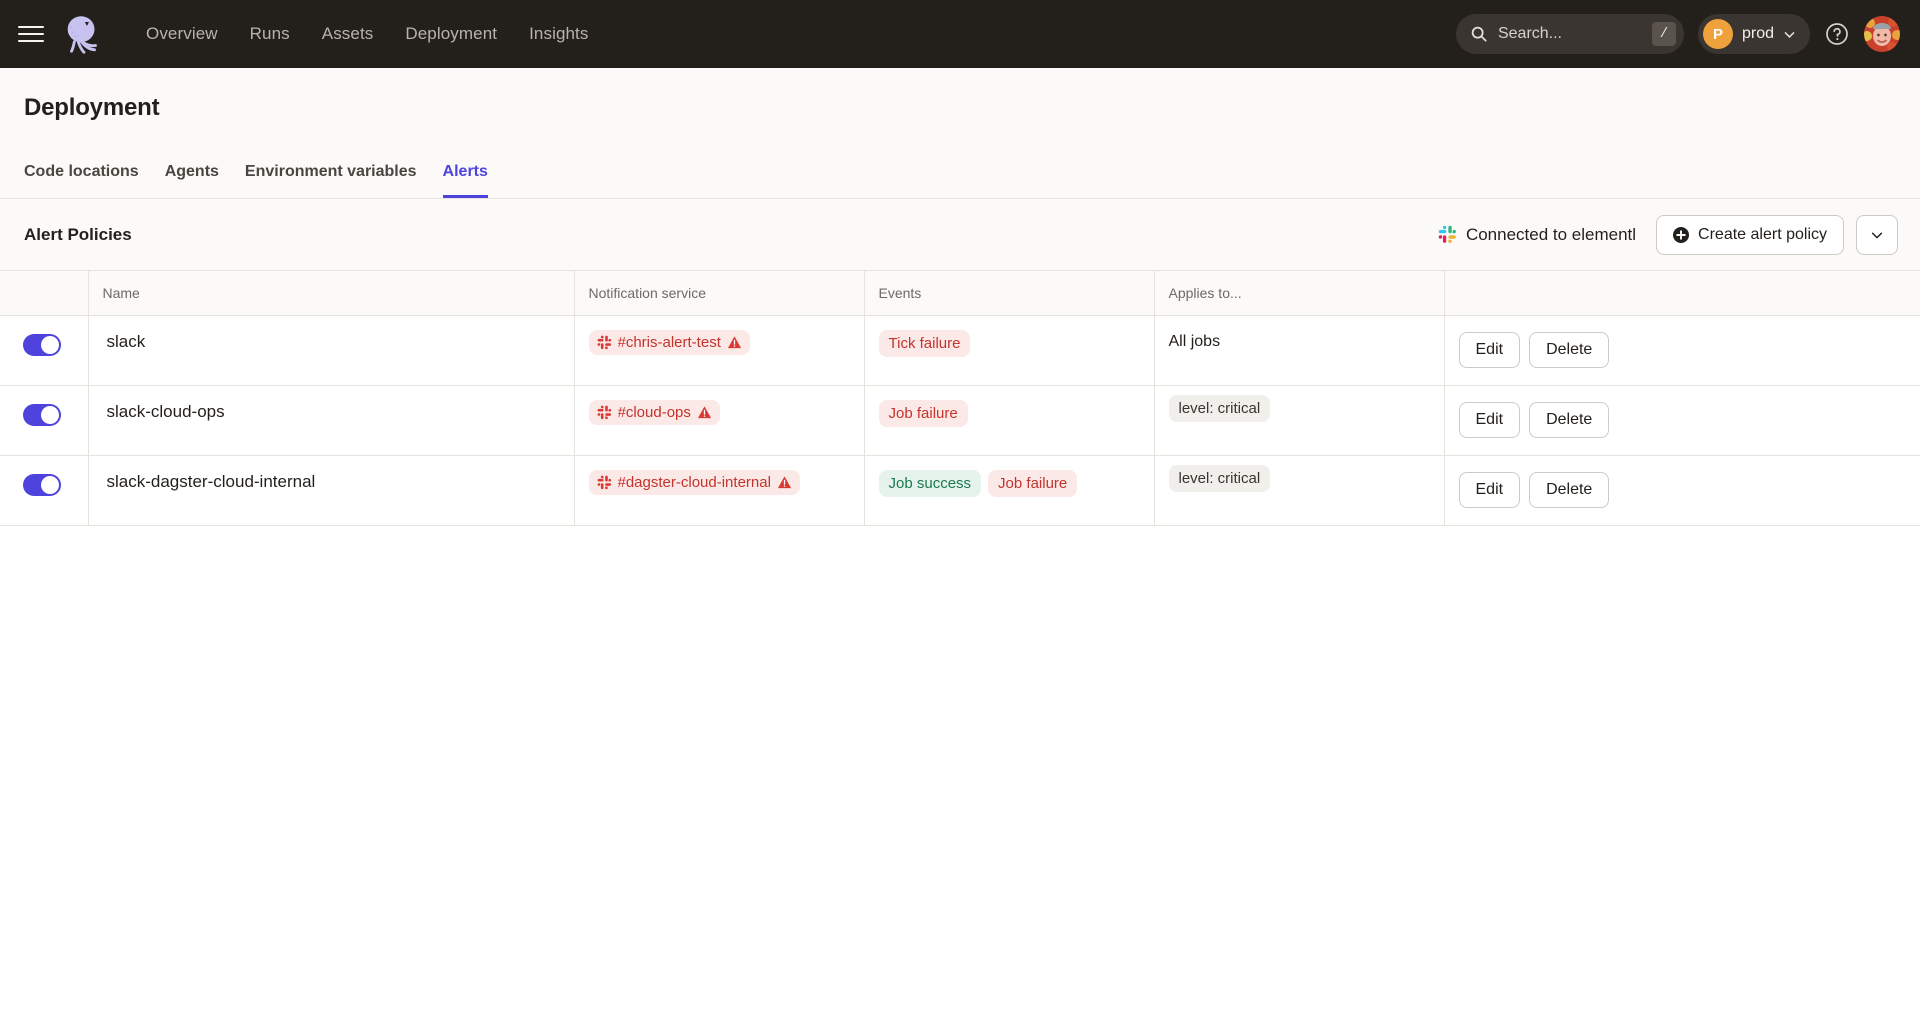  What do you see at coordinates (44, 293) in the screenshot?
I see `column-header-toggle` at bounding box center [44, 293].